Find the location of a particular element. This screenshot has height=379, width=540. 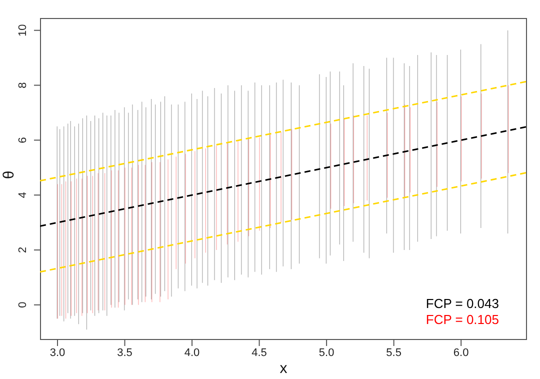

x-tick-label: 3.0 is located at coordinates (58, 352).